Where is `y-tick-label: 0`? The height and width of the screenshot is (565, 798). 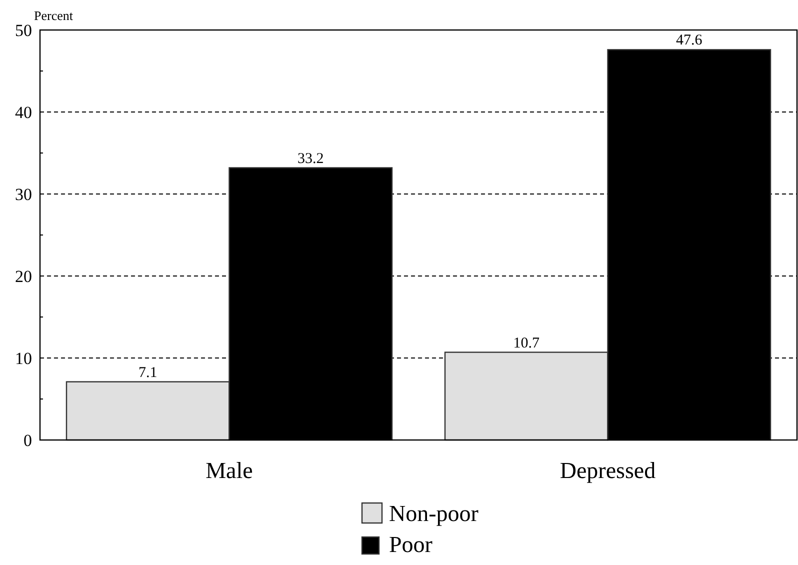
y-tick-label: 0 is located at coordinates (28, 440).